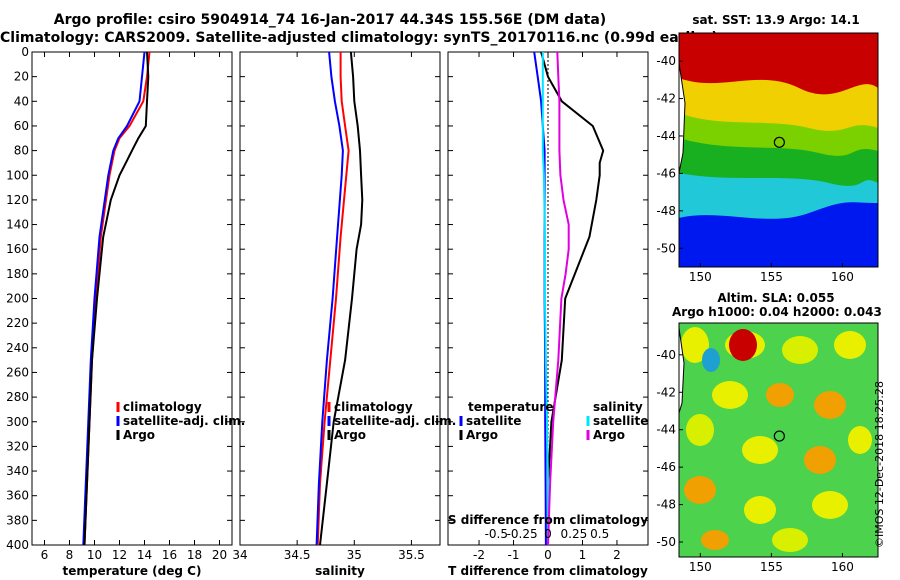  Describe the element at coordinates (771, 277) in the screenshot. I see `sst-map-xtick-label: 155` at that location.